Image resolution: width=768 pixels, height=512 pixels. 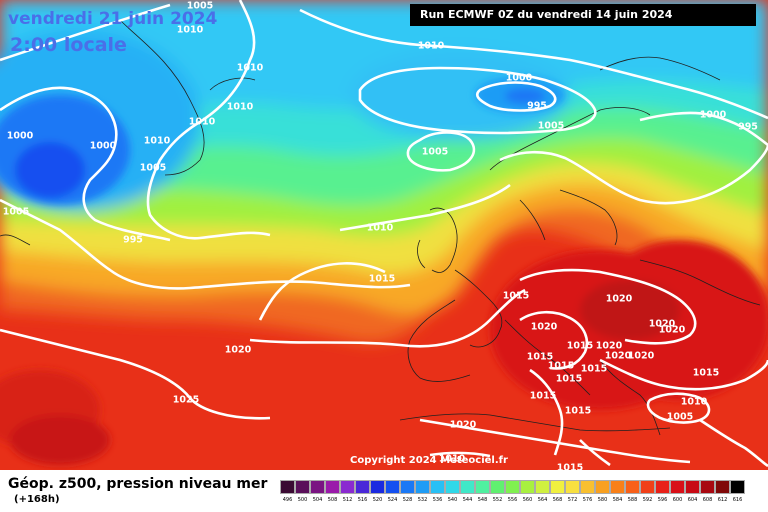 What do you see at coordinates (437, 500) in the screenshot?
I see `scale-tick-label: 536` at bounding box center [437, 500].